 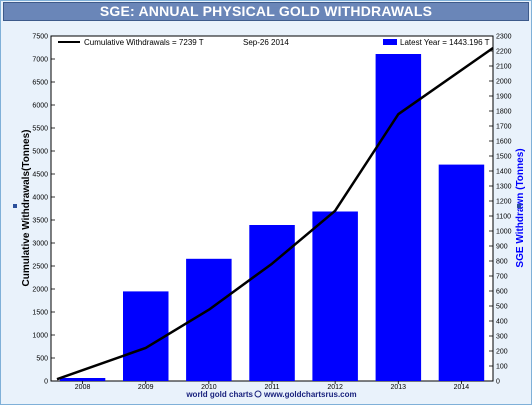 What do you see at coordinates (209, 387) in the screenshot?
I see `x-tick-label: 2010` at bounding box center [209, 387].